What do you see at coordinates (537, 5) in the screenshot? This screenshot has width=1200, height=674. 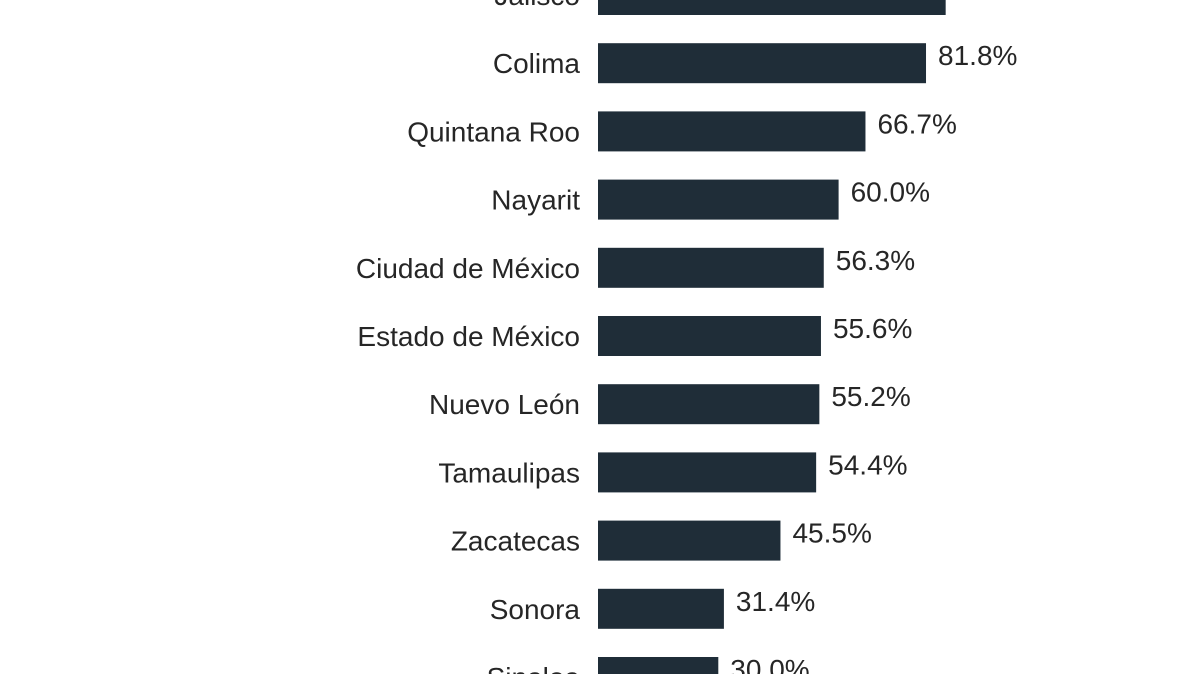 I see `category-label: Jalisco` at bounding box center [537, 5].